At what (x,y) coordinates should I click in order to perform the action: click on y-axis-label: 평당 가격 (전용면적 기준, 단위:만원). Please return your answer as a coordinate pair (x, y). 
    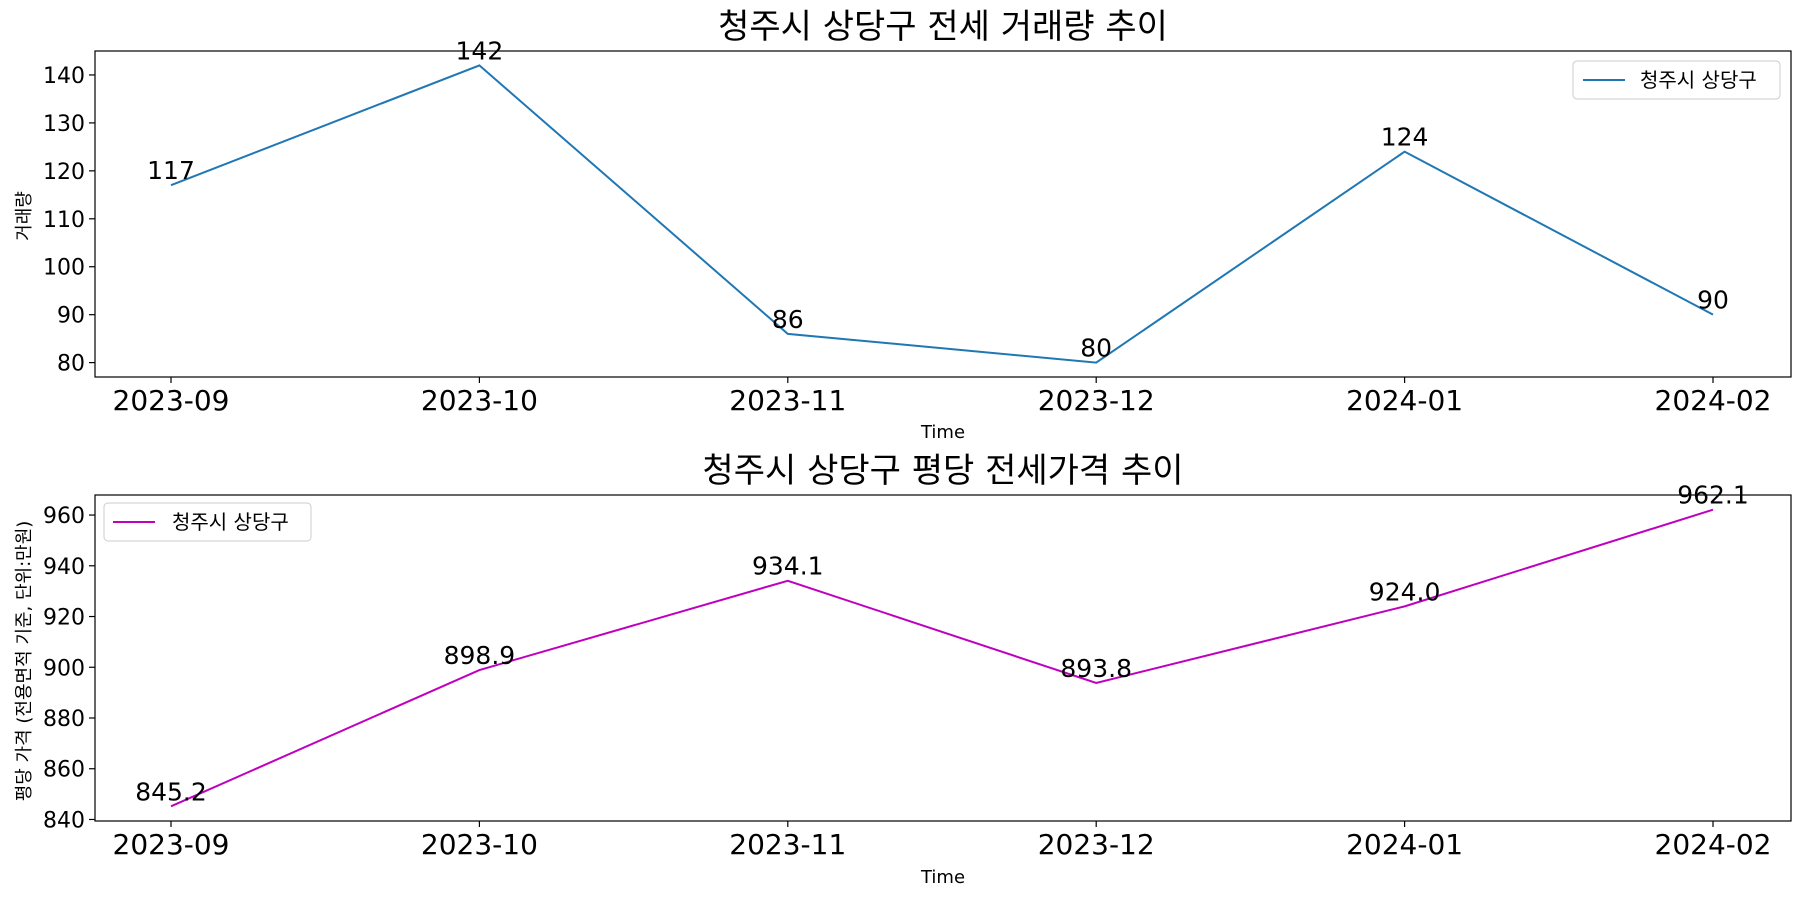
    Looking at the image, I should click on (24, 661).